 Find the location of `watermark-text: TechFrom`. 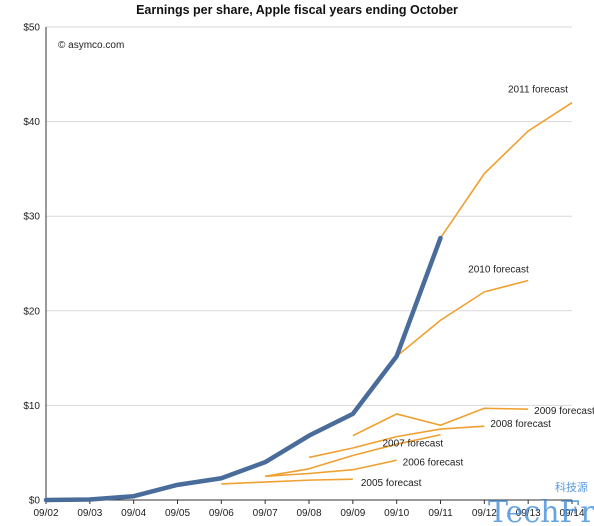

watermark-text: TechFrom is located at coordinates (541, 510).